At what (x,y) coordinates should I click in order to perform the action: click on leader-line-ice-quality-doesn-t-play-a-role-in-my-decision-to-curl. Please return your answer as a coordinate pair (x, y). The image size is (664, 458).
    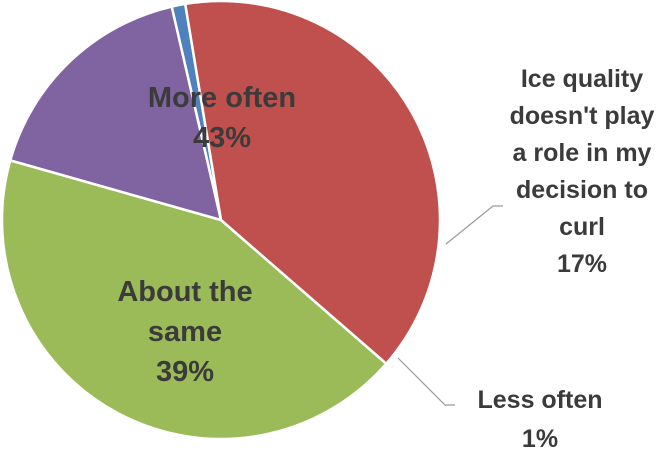
    Looking at the image, I should click on (474, 225).